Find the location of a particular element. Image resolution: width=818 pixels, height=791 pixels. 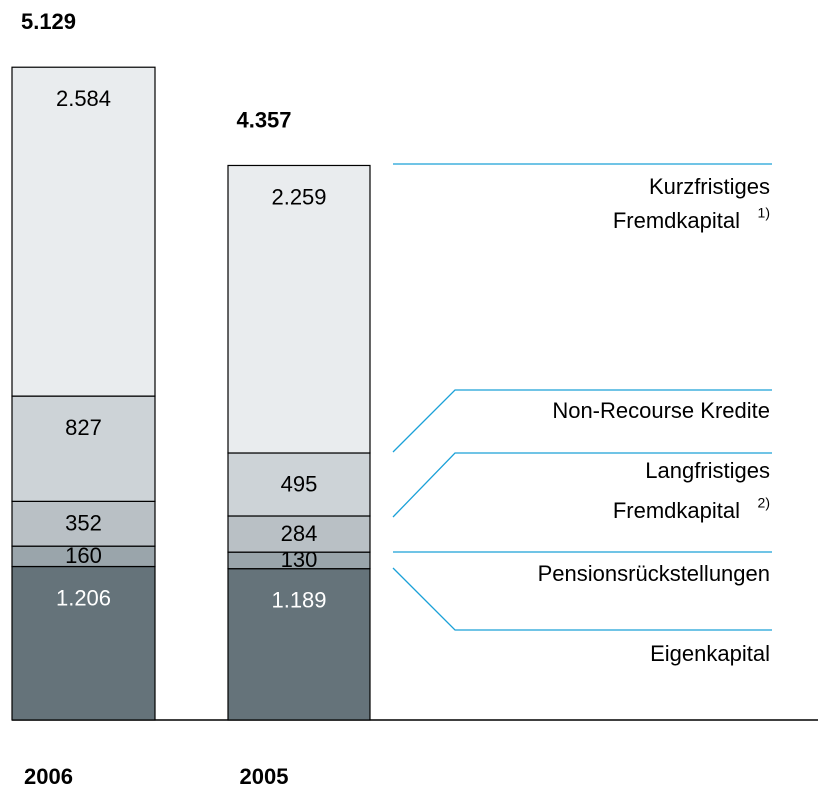

value-label: 495 is located at coordinates (299, 483).